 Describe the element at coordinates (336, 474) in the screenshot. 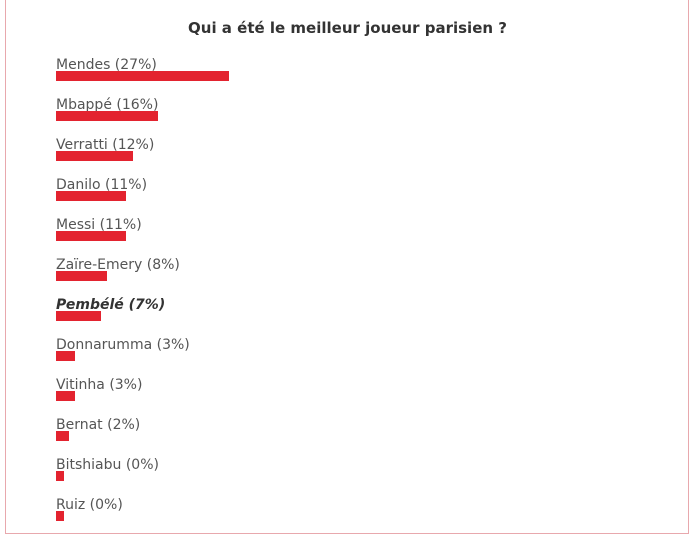

I see `poll-option: Bitshiabu (0%)` at that location.